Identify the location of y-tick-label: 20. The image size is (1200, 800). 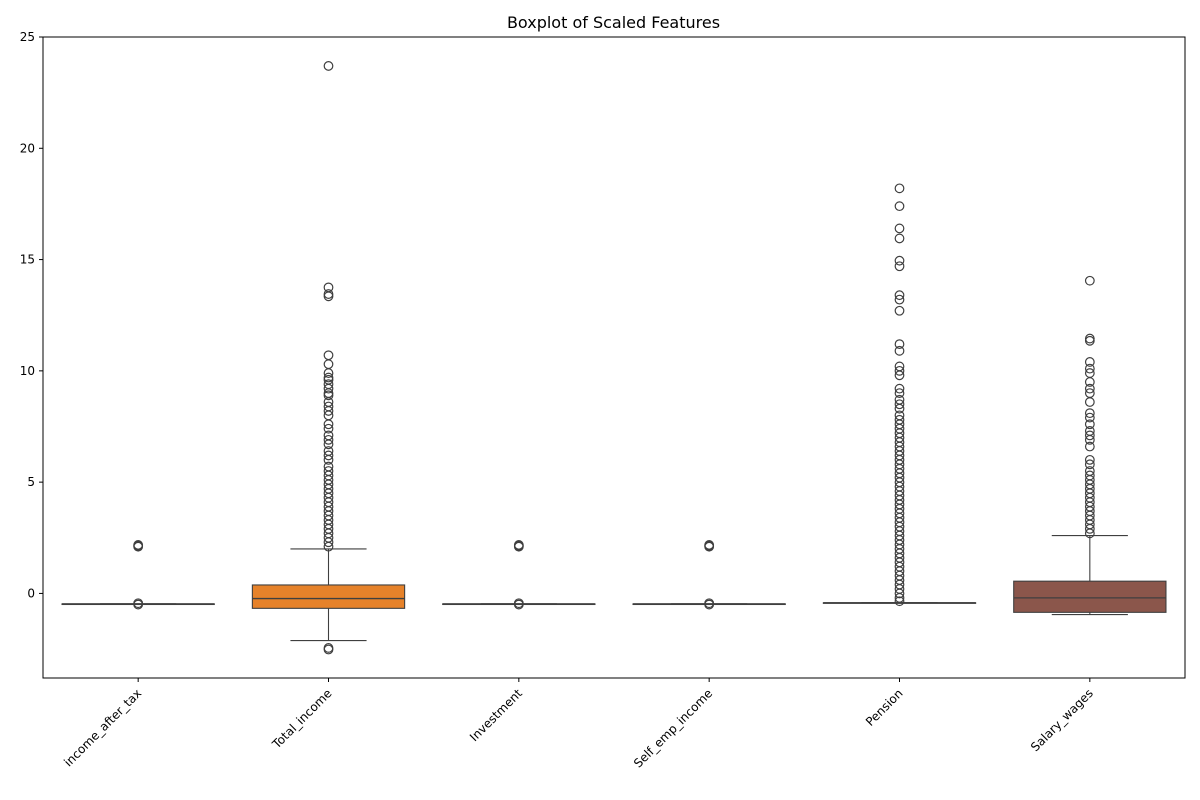
(27, 148).